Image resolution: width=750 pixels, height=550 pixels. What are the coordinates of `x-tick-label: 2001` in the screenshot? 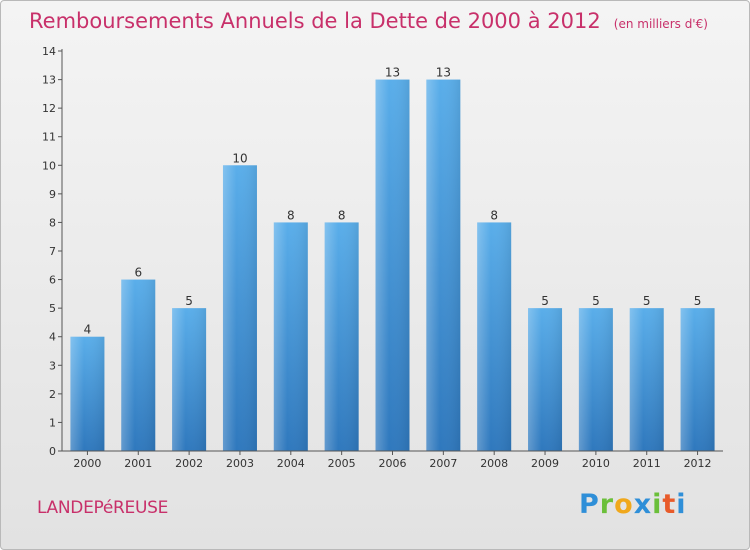 It's located at (138, 463).